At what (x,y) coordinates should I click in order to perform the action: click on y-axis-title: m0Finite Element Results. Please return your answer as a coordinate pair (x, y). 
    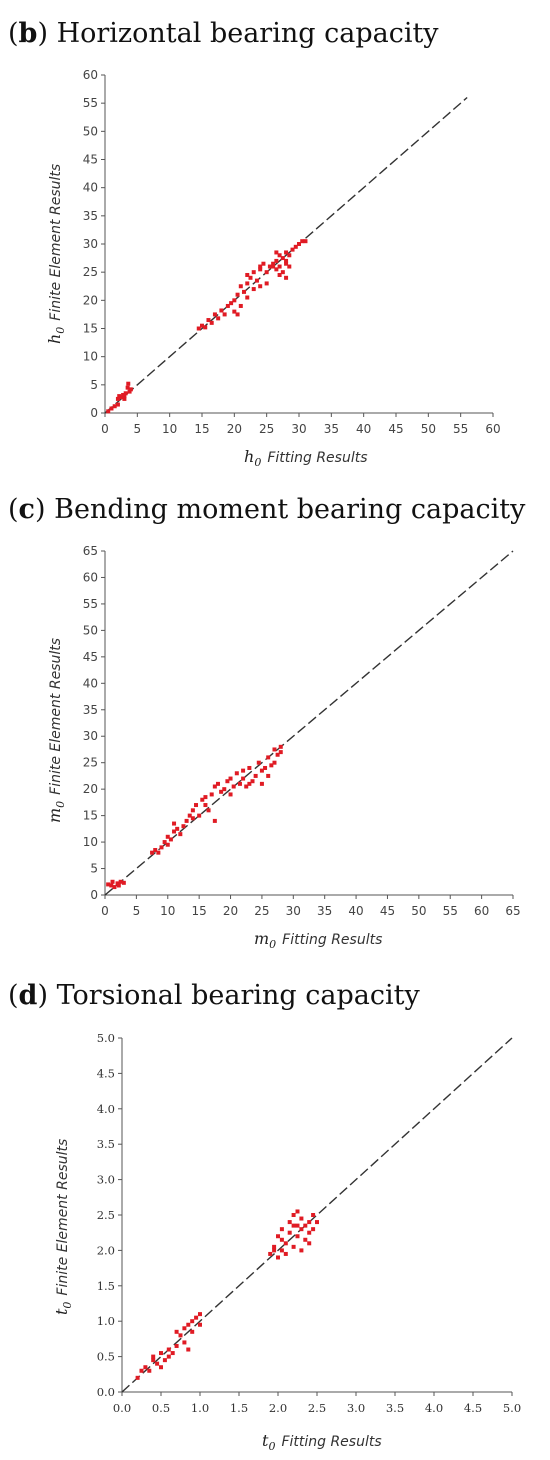
    Looking at the image, I should click on (56, 730).